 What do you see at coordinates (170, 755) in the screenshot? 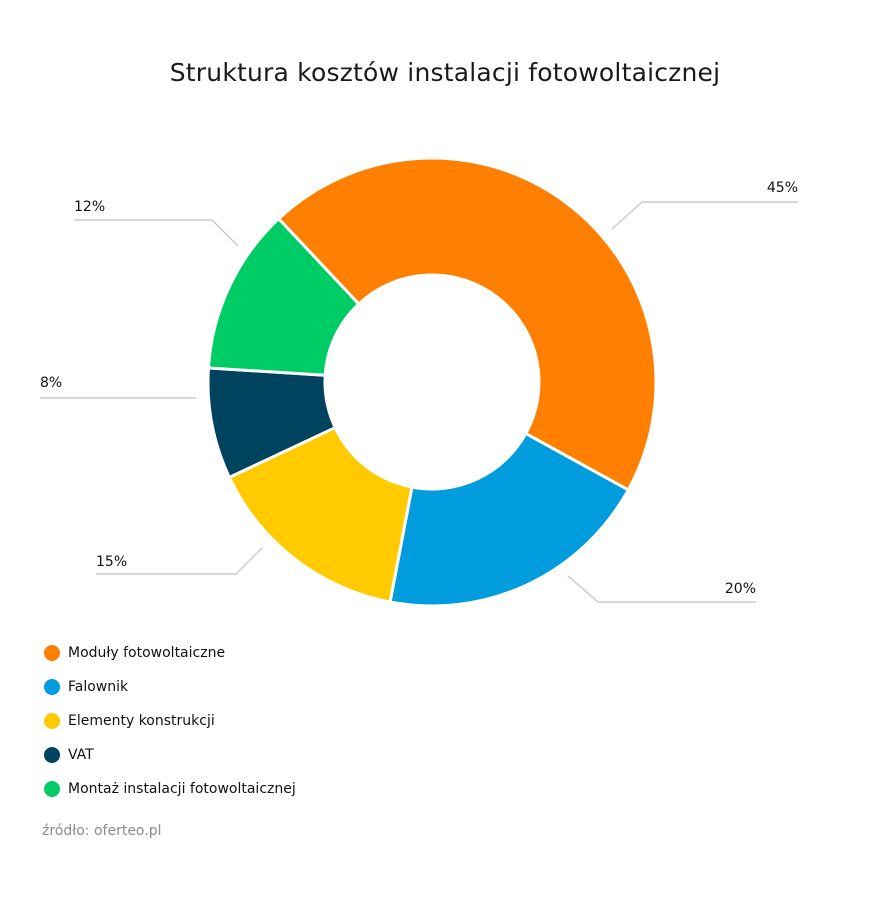
I see `legend-item: VAT` at bounding box center [170, 755].